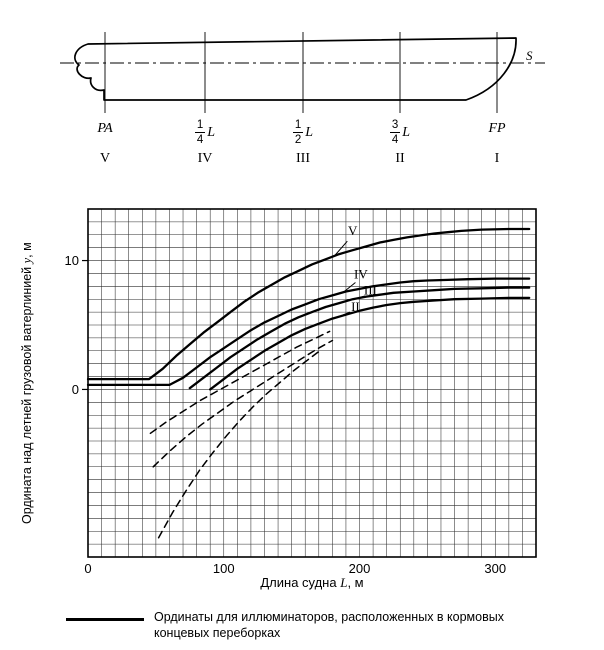 This screenshot has height=650, width=604. Describe the element at coordinates (361, 274) in the screenshot. I see `curve-label-IV: IV` at that location.